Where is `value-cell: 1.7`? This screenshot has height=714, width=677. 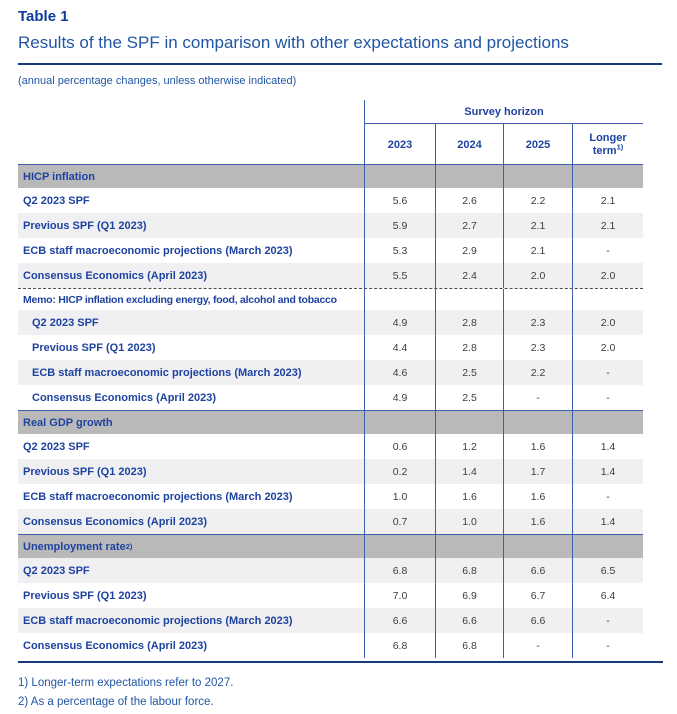
value-cell: 1.7 is located at coordinates (537, 471).